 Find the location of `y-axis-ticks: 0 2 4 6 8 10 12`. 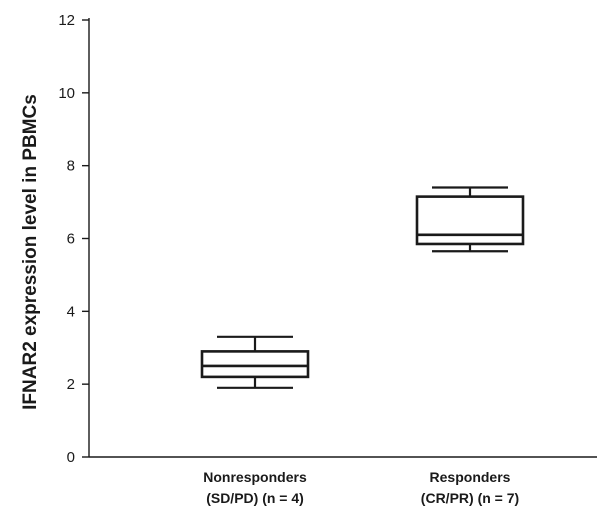

y-axis-ticks: 0 2 4 6 8 10 12 is located at coordinates (73, 239).